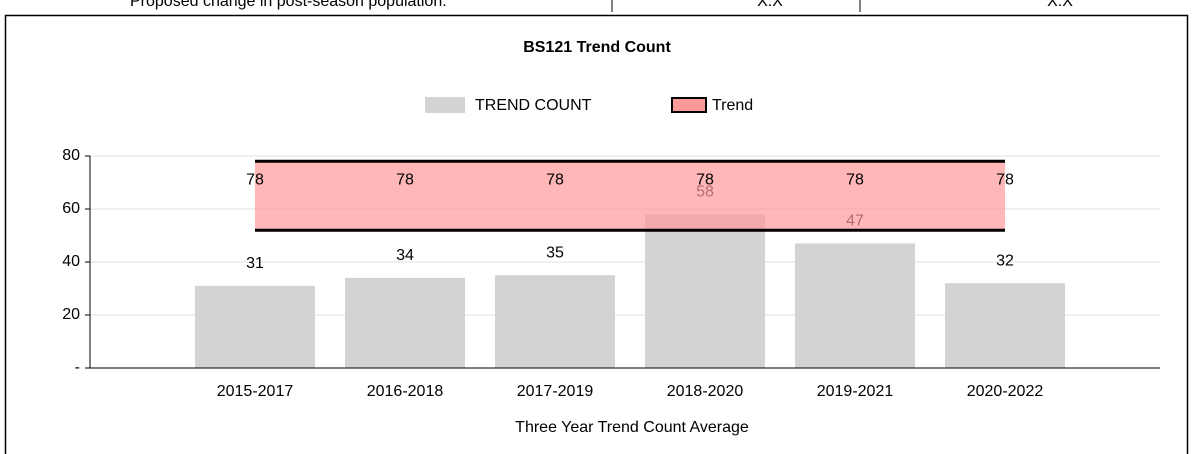 This screenshot has height=454, width=1193. Describe the element at coordinates (77, 367) in the screenshot. I see `y-tick-label: -` at that location.